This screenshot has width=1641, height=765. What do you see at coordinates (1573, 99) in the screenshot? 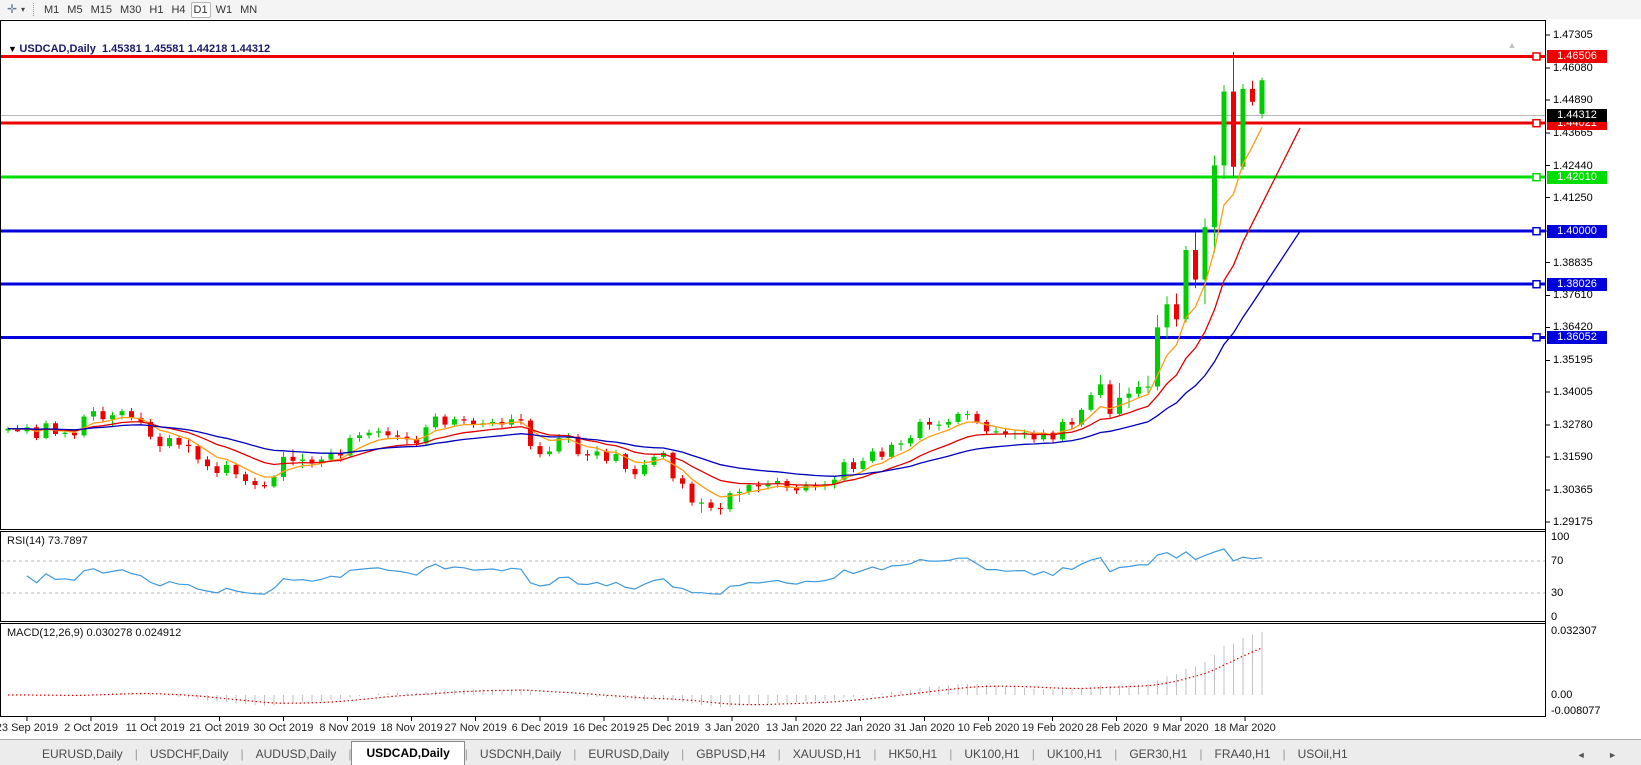
I see `price-tick-label: 1.44890` at bounding box center [1573, 99].